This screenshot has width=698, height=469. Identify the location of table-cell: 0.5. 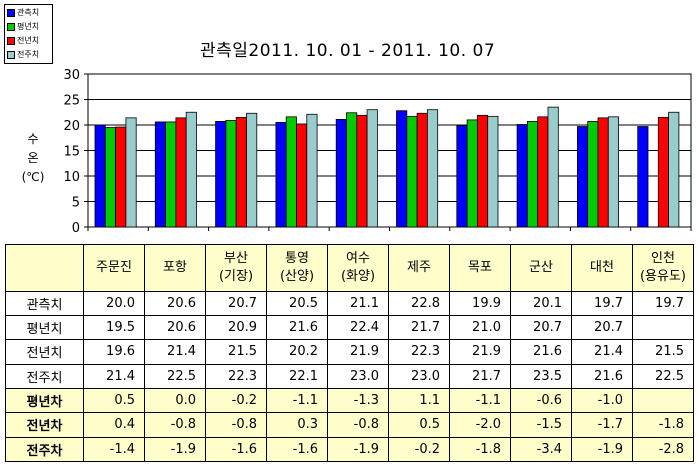
(114, 400).